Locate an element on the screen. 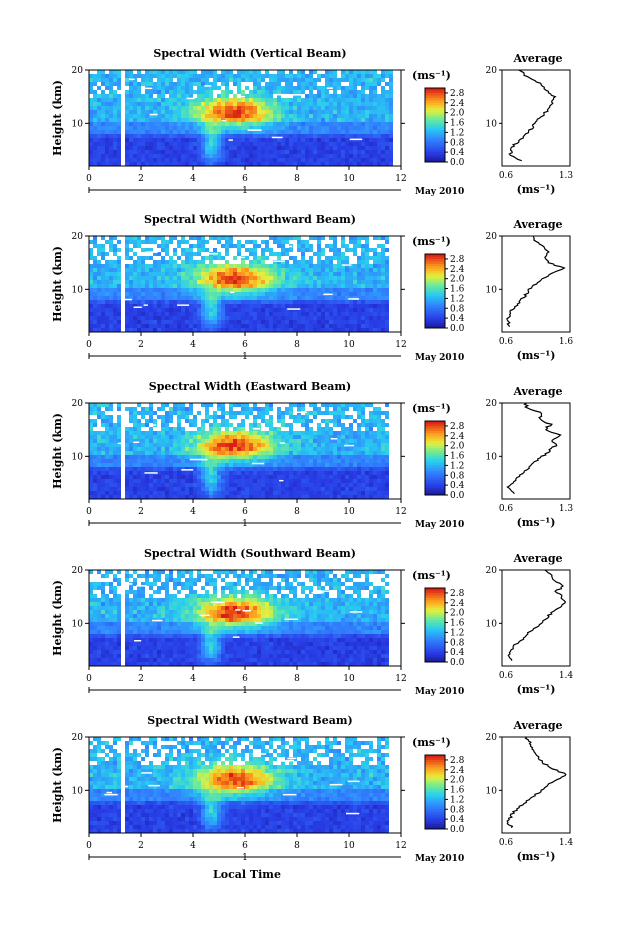  missing-data-streak is located at coordinates (298, 95).